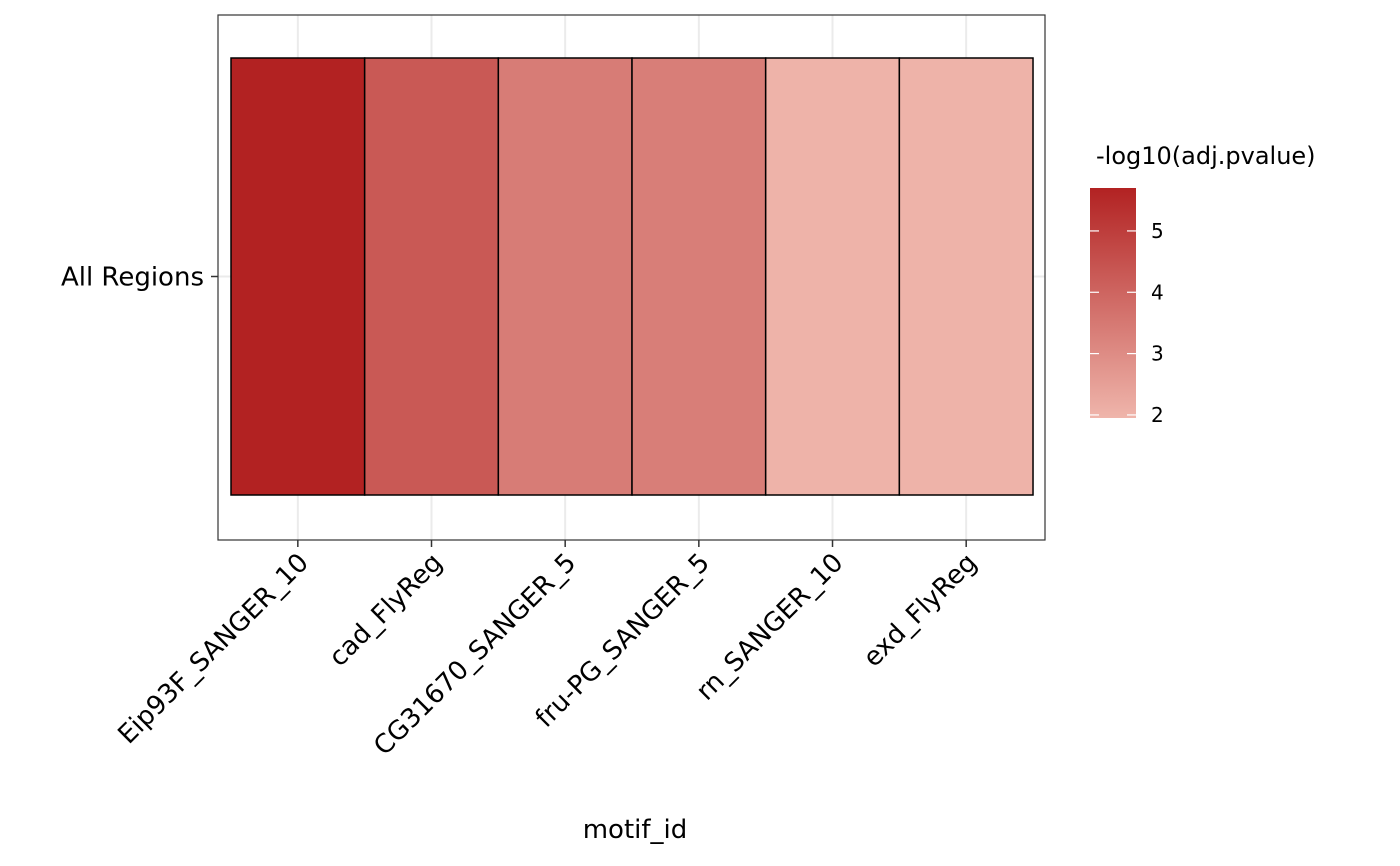 The width and height of the screenshot is (1400, 866). What do you see at coordinates (386, 610) in the screenshot?
I see `x-tick-label: cad_FlyReg` at bounding box center [386, 610].